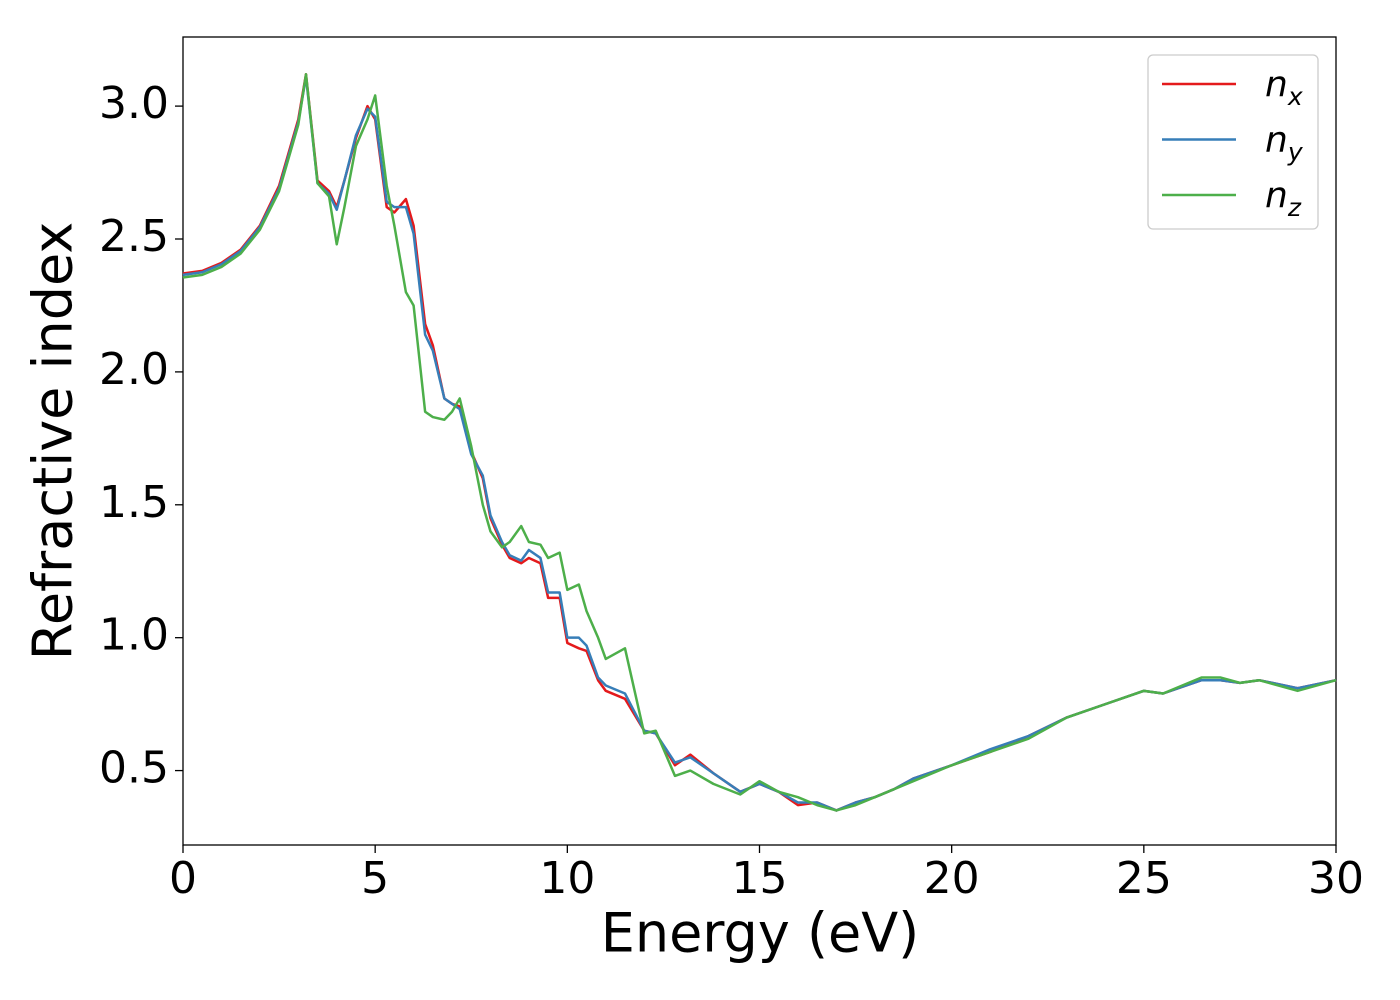  Describe the element at coordinates (760, 933) in the screenshot. I see `x-axis-label: Energy (eV)` at that location.